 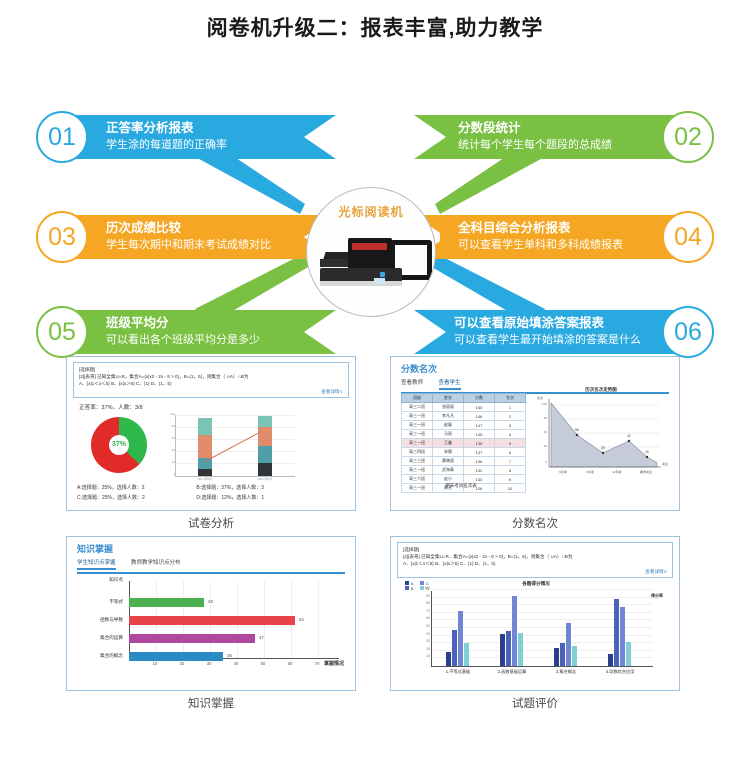 I want to click on cell-rank: 8, so click(x=510, y=470).